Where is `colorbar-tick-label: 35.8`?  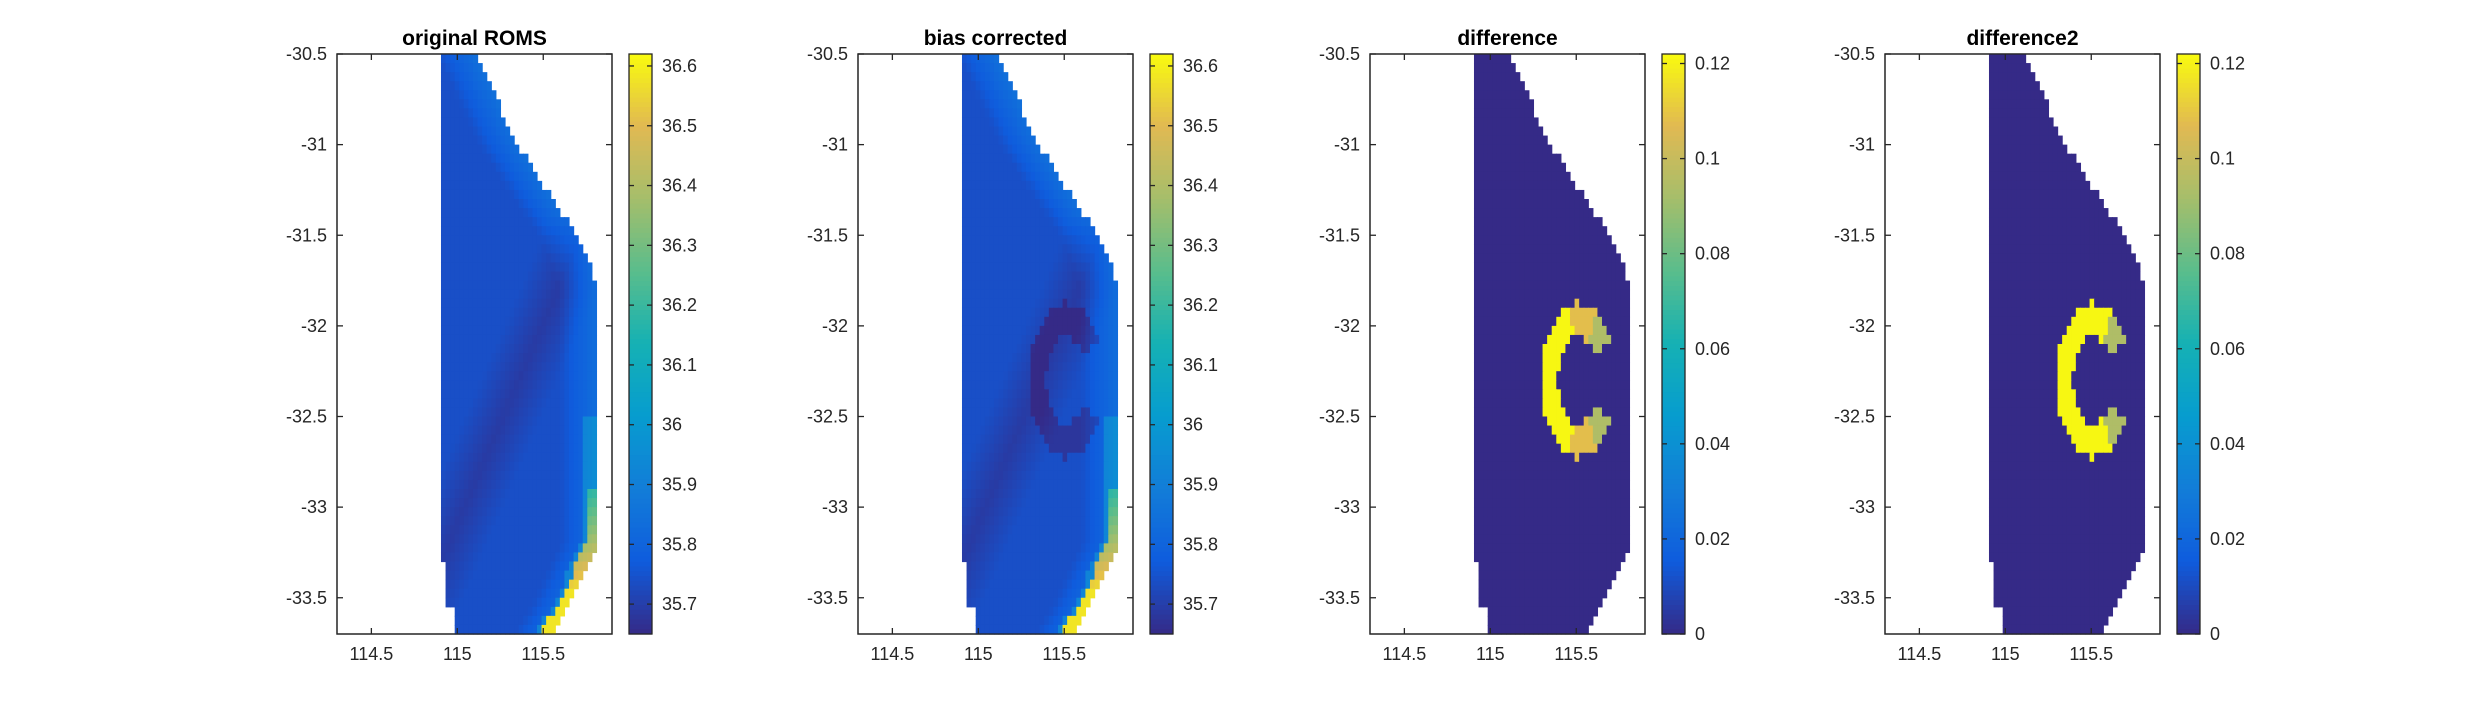
colorbar-tick-label: 35.8 is located at coordinates (679, 544).